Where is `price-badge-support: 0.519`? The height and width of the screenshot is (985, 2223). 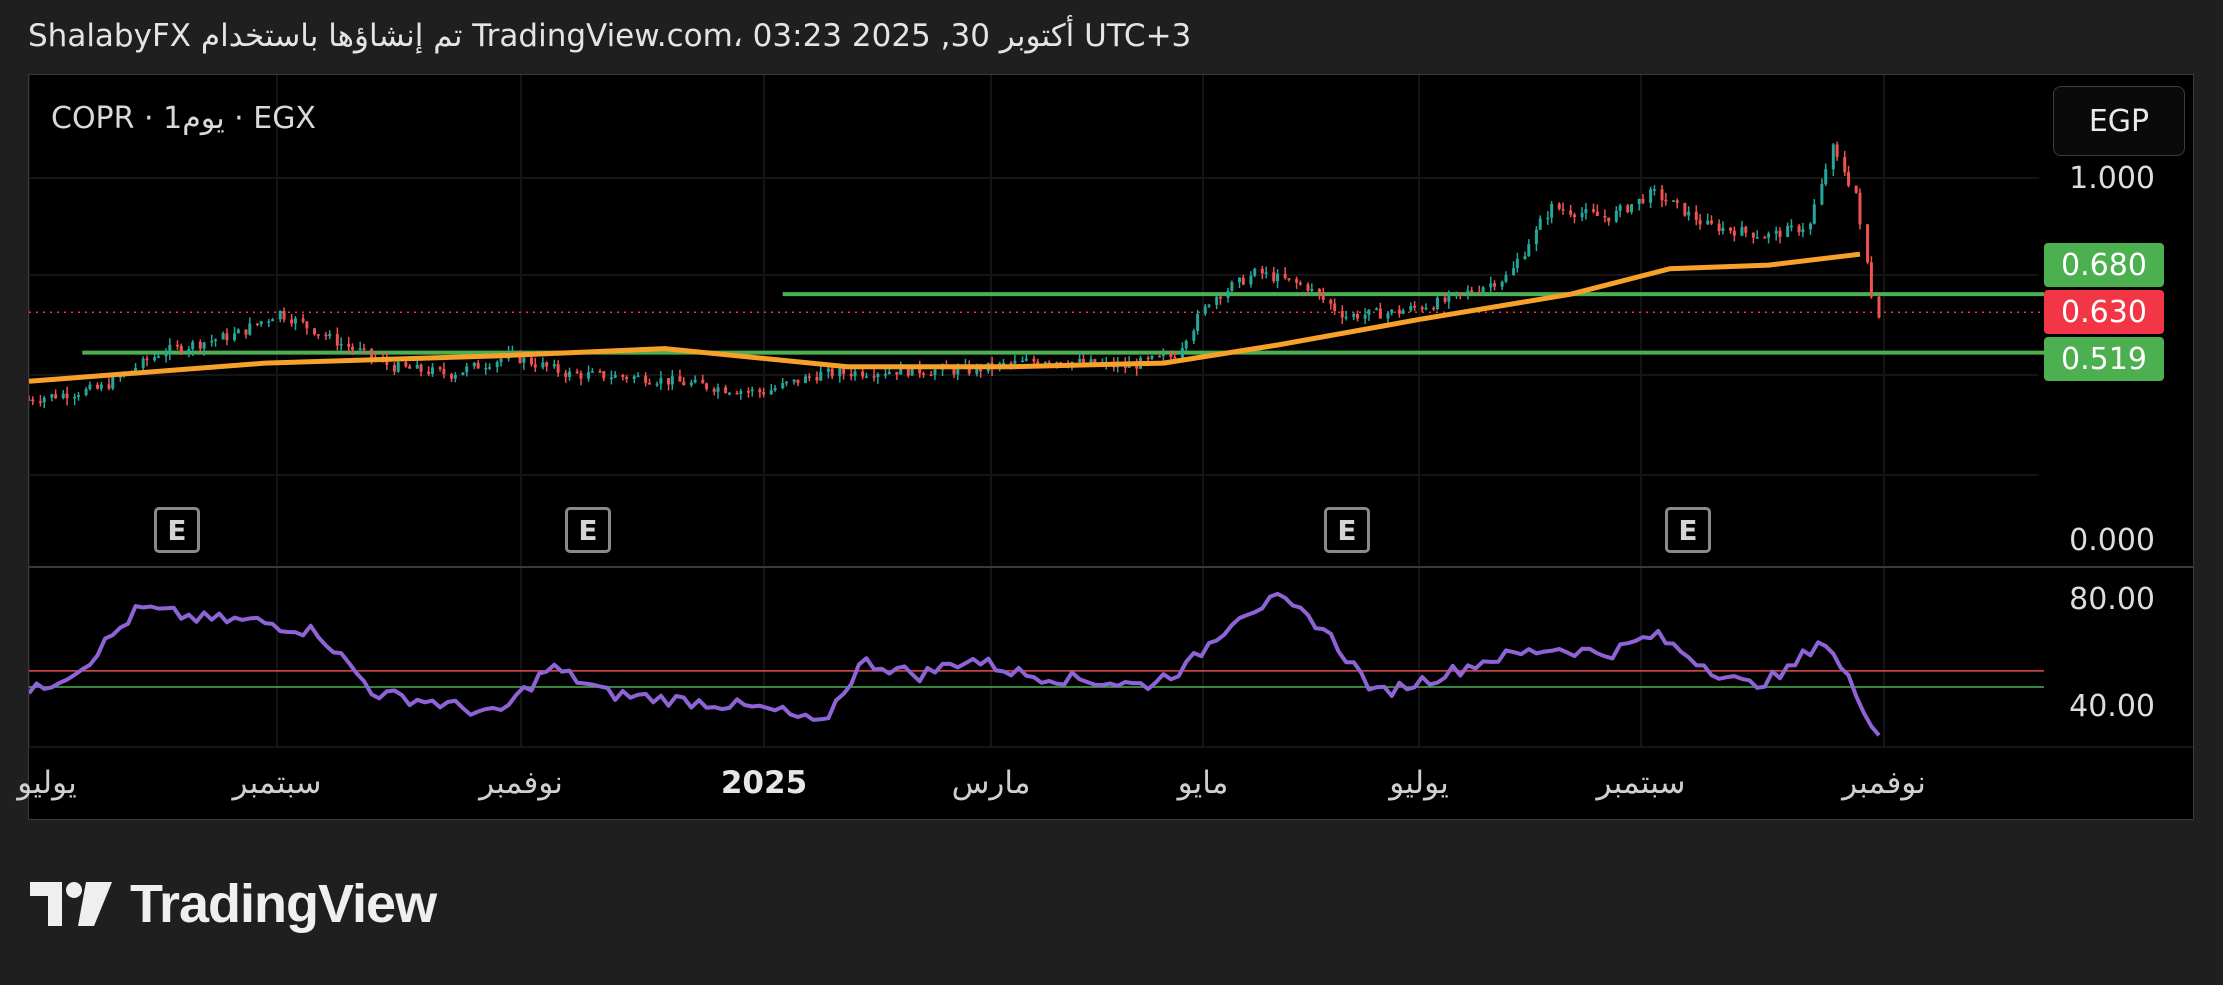 price-badge-support: 0.519 is located at coordinates (2104, 359).